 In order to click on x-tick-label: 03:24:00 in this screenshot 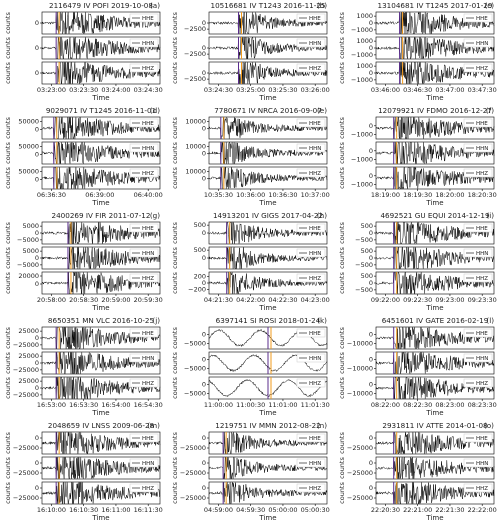, I will do `click(115, 90)`.